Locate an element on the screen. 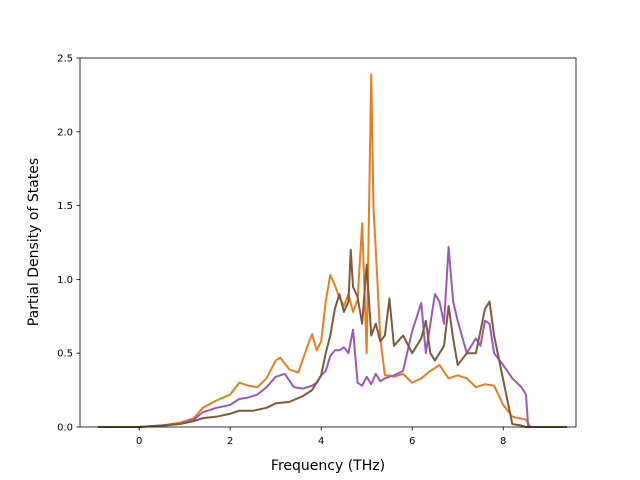 The height and width of the screenshot is (480, 640). y-axis-ticks: 0.0 0.5 1.0 1.5 2.0 2.5 is located at coordinates (68, 244).